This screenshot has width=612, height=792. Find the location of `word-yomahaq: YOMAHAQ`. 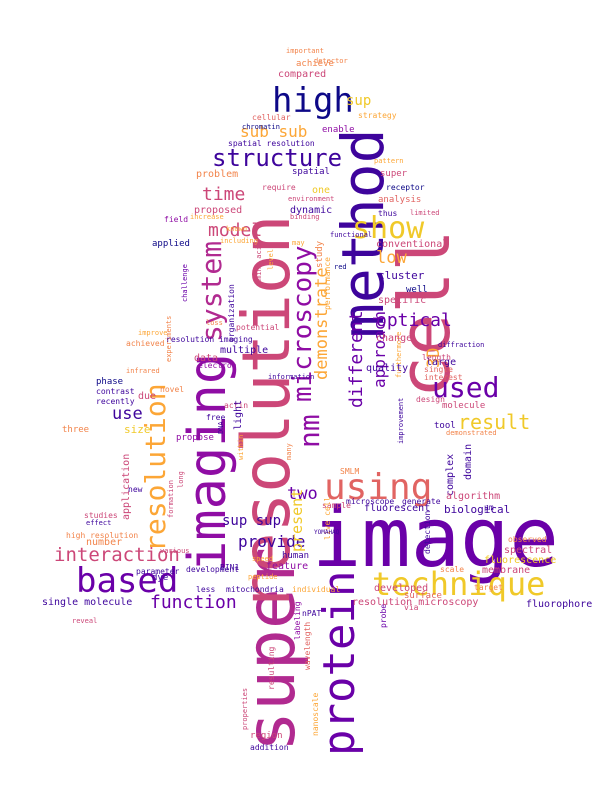

word-yomahaq: YOMAHAQ is located at coordinates (327, 532).